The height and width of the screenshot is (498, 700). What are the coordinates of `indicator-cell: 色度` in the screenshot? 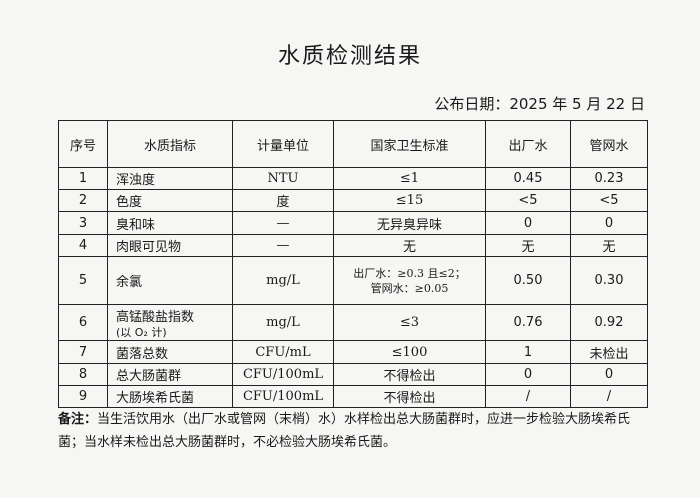 It's located at (170, 200).